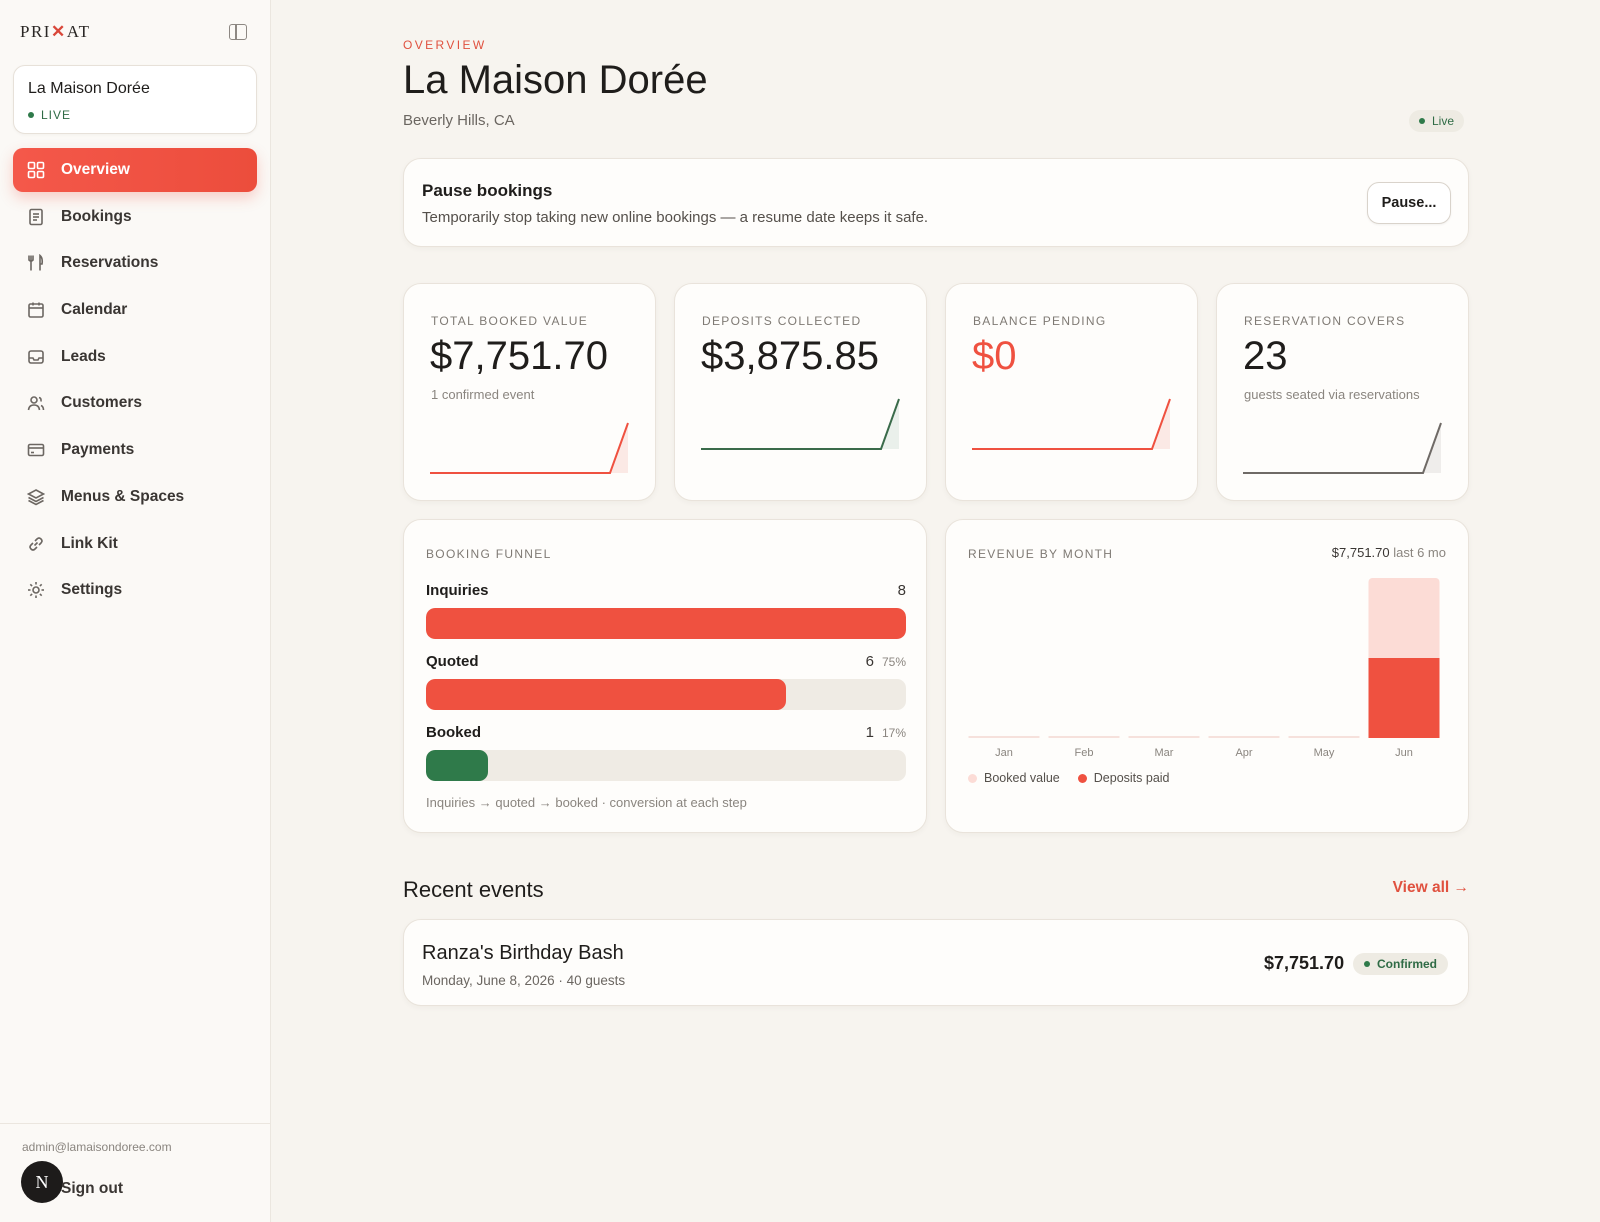 This screenshot has width=1600, height=1222. I want to click on x-tick-label: Mar, so click(1164, 753).